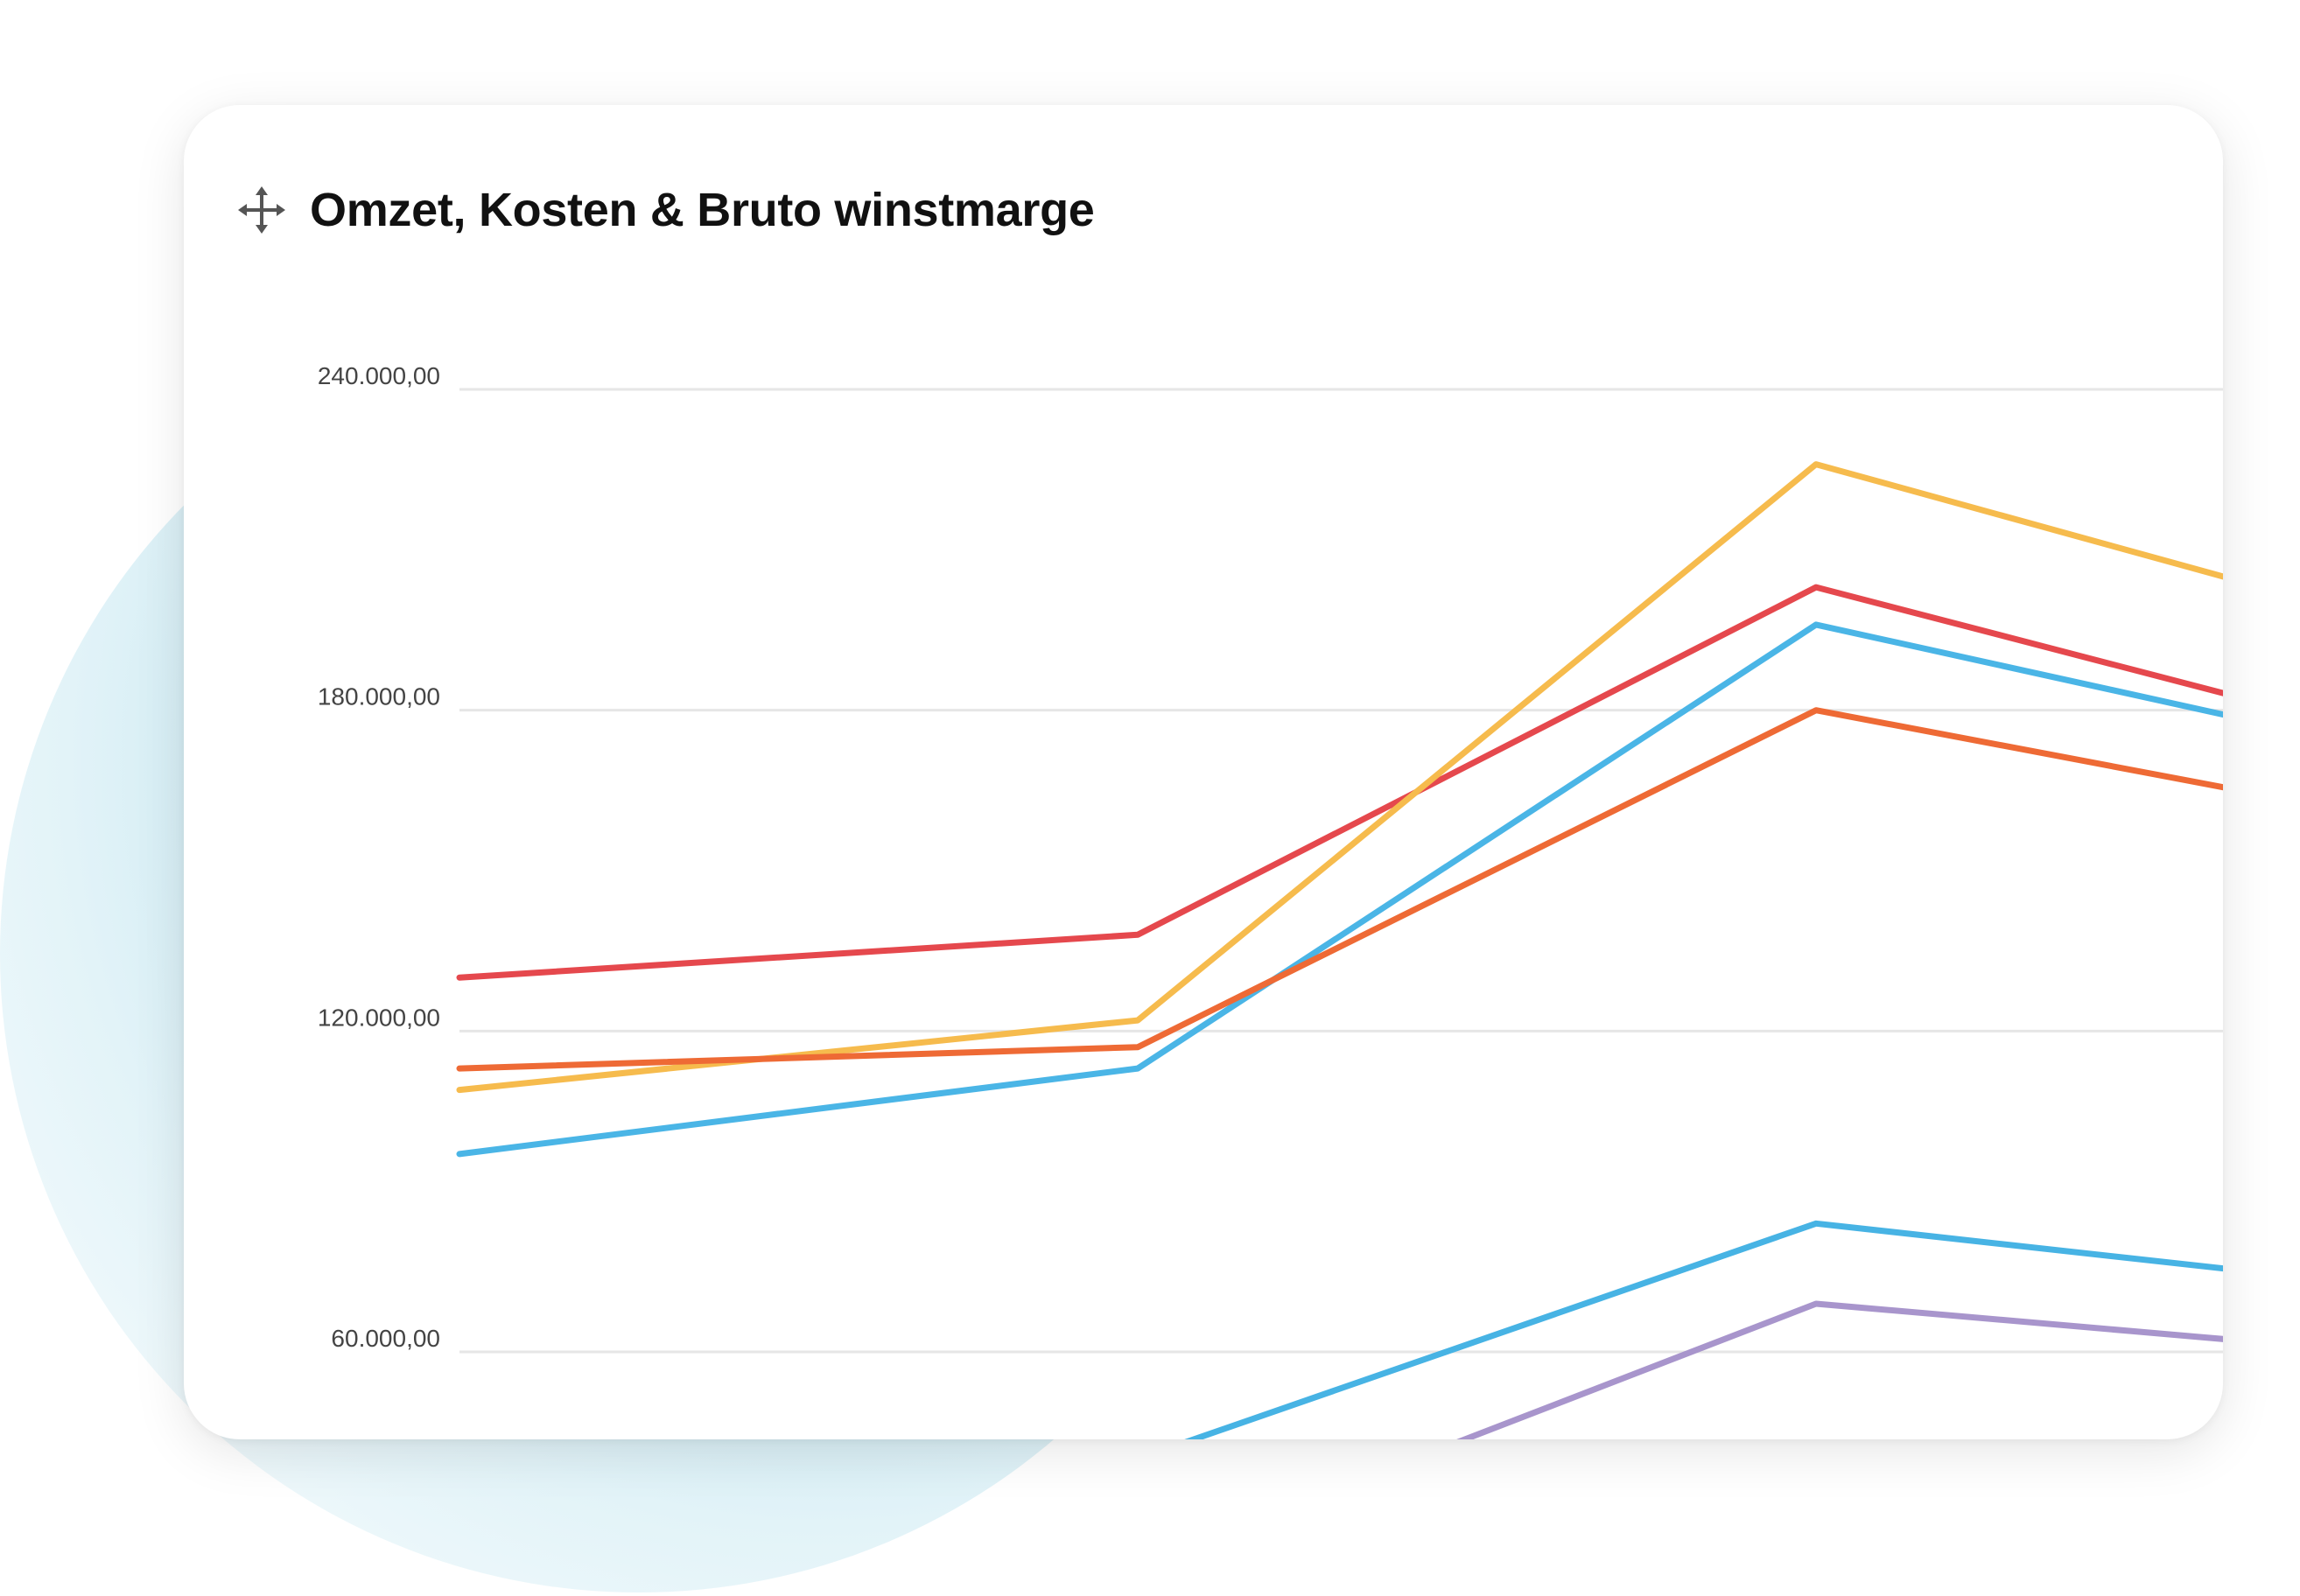  I want to click on y-tick-label: 120.000,00, so click(379, 1017).